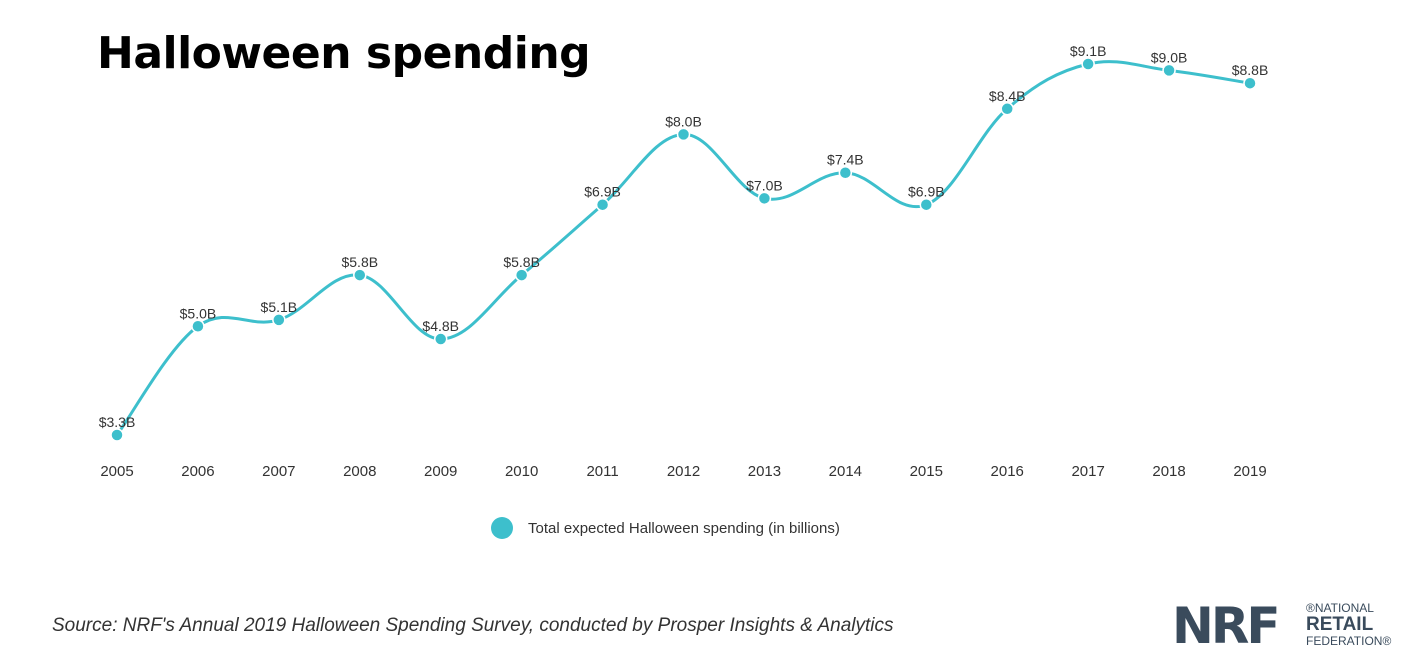 The width and height of the screenshot is (1404, 658). I want to click on x-tick-2011: 2011, so click(602, 471).